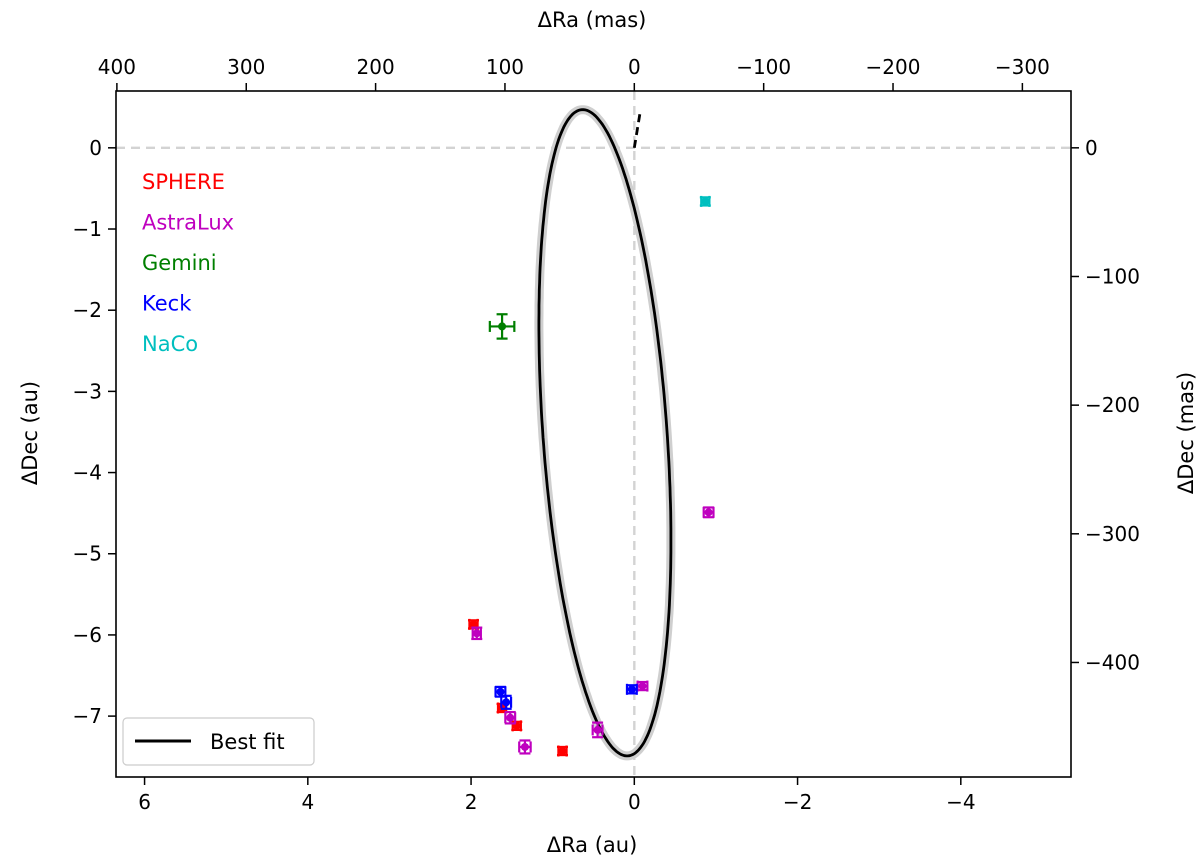 The width and height of the screenshot is (1200, 866). What do you see at coordinates (797, 802) in the screenshot?
I see `x-tick-label-bottom: −2` at bounding box center [797, 802].